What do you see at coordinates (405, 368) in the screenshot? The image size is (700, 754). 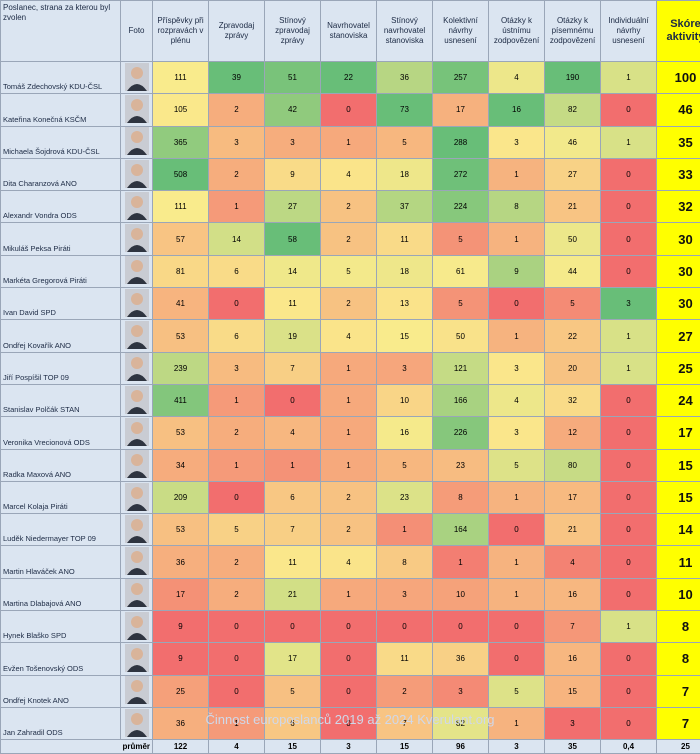 I see `metric-value: 3` at bounding box center [405, 368].